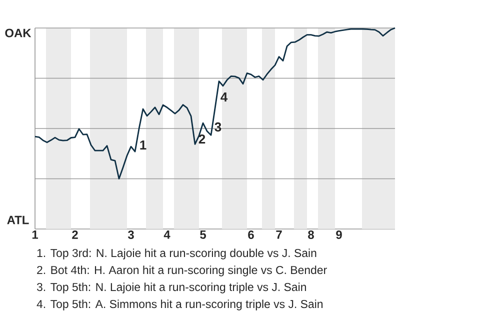 The image size is (480, 320). Describe the element at coordinates (311, 234) in the screenshot. I see `x-tick-label: 8` at that location.